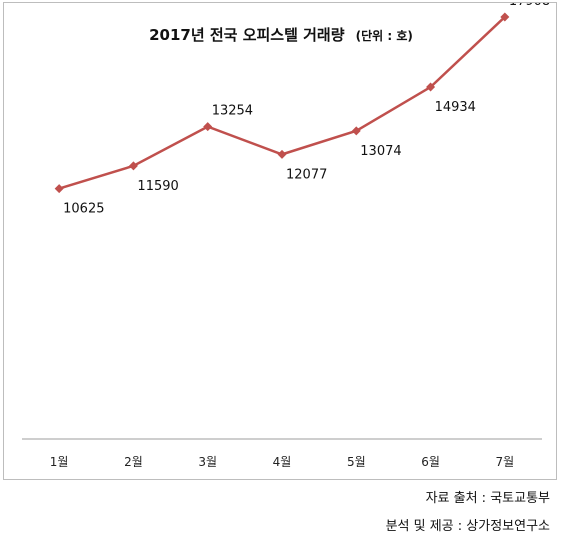 This screenshot has width=564, height=541. I want to click on data-label: 13074, so click(380, 151).